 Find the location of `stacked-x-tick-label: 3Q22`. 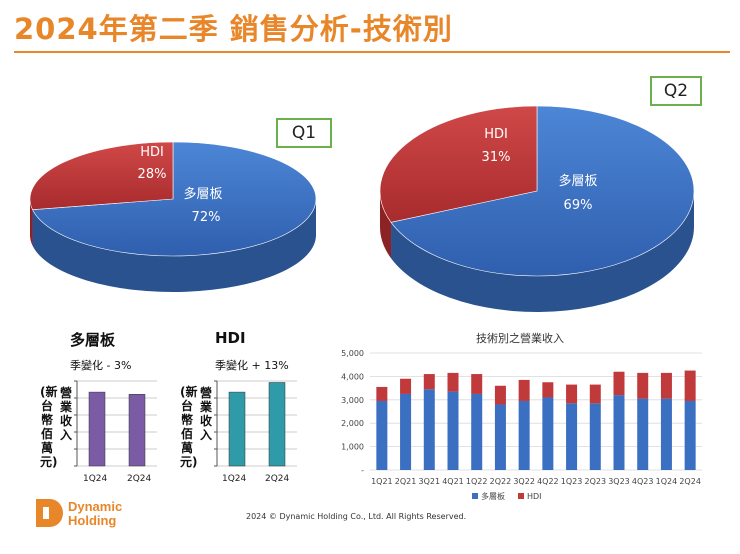

stacked-x-tick-label: 3Q22 is located at coordinates (524, 481).